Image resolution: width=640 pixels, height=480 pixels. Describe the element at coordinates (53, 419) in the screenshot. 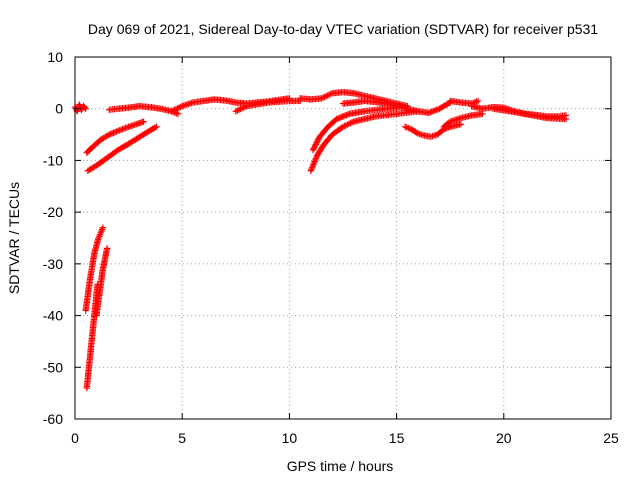

I see `y-tick-label: -60` at that location.